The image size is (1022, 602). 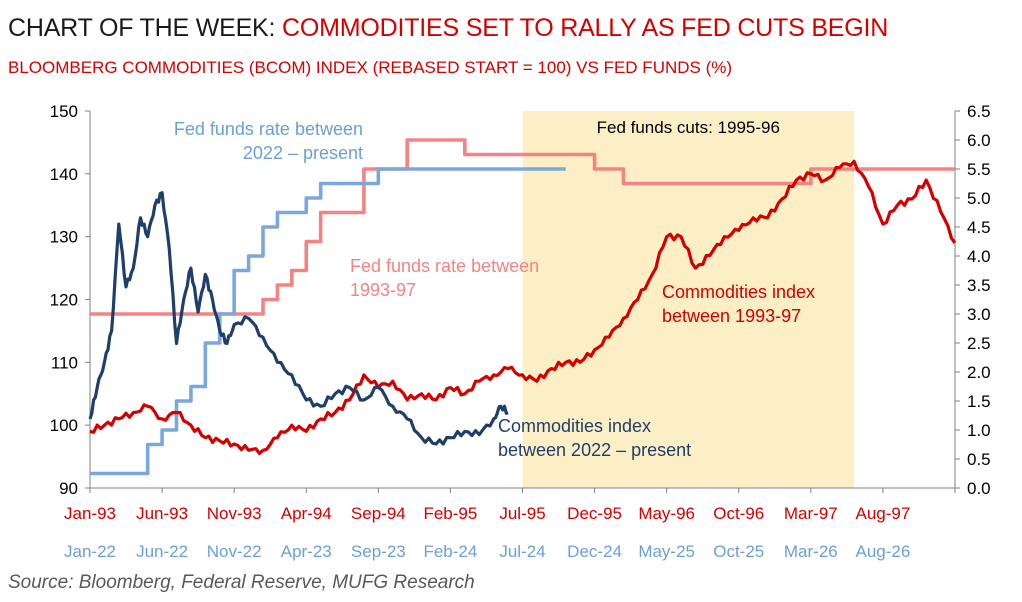 What do you see at coordinates (306, 513) in the screenshot?
I see `x-tick-label-1993: Apr-94` at bounding box center [306, 513].